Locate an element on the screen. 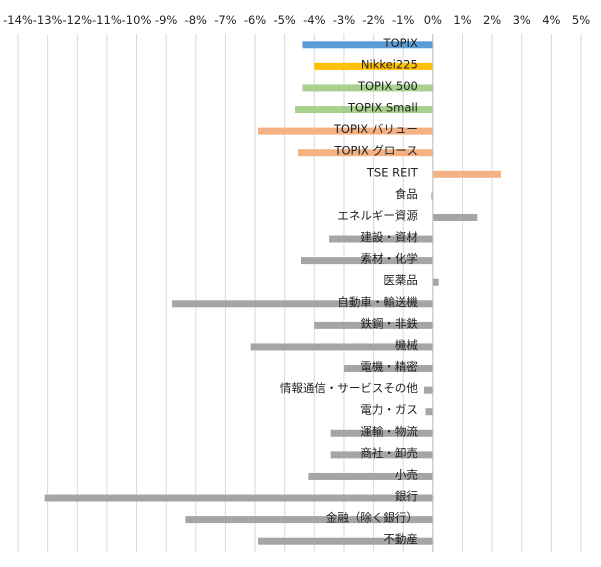 Image resolution: width=601 pixels, height=567 pixels. x-tick-label: -12% is located at coordinates (77, 20).